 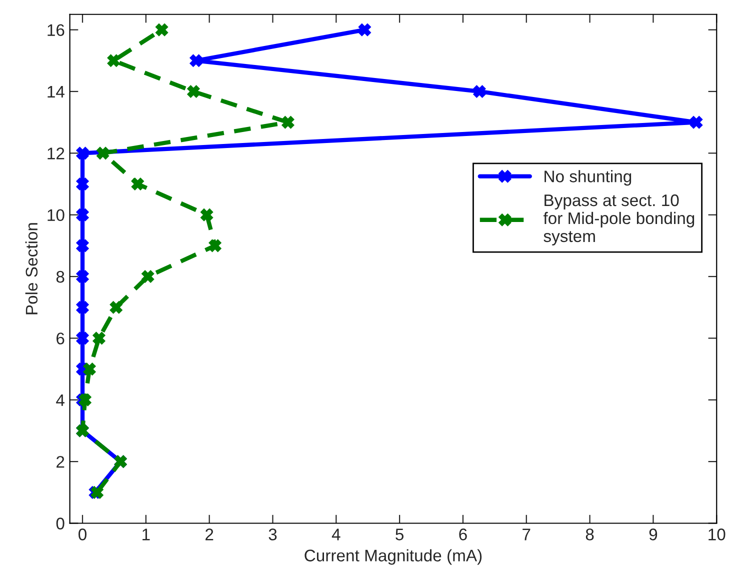 What do you see at coordinates (60, 462) in the screenshot?
I see `y-tick-label: 2` at bounding box center [60, 462].